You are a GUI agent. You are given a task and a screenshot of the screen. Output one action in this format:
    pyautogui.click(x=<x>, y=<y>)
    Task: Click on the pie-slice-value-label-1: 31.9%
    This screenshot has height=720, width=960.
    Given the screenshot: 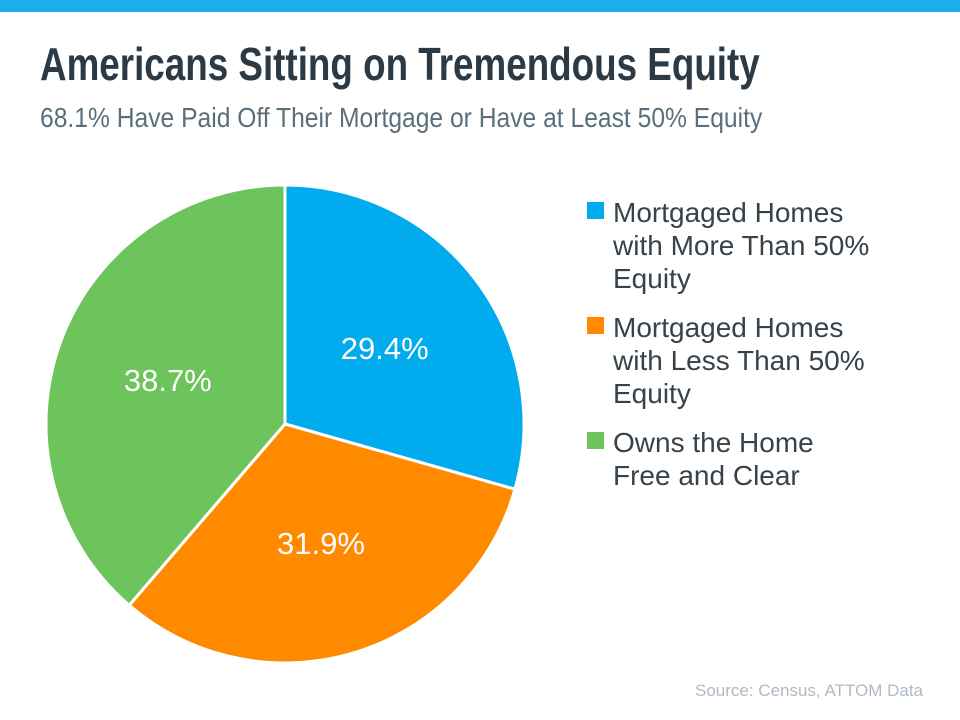 What is the action you would take?
    pyautogui.click(x=321, y=543)
    